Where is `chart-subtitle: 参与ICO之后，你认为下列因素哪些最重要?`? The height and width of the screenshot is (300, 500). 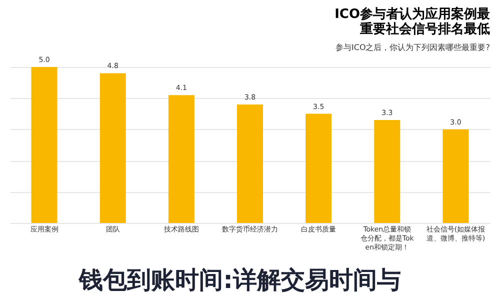
chart-subtitle: 参与ICO之后，你认为下列因素哪些最重要? is located at coordinates (413, 47).